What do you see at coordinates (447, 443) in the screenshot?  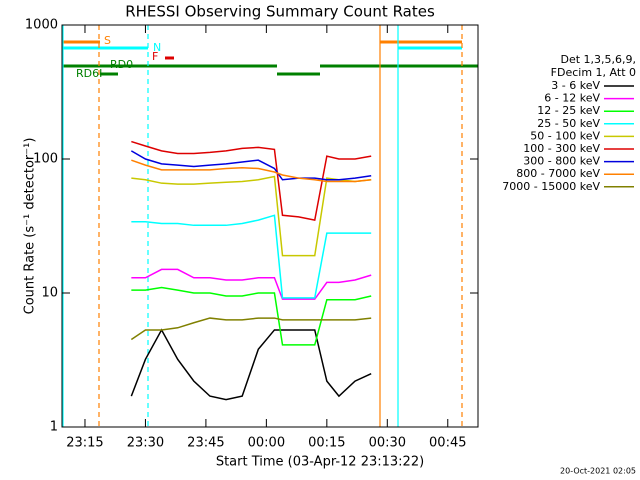 I see `x-tick-label: 00:45` at bounding box center [447, 443].